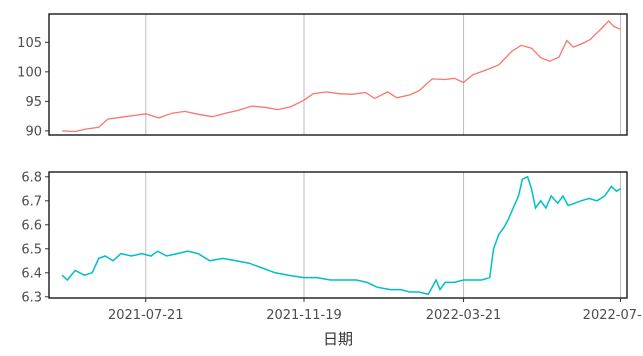 Image resolution: width=643 pixels, height=356 pixels. What do you see at coordinates (304, 315) in the screenshot?
I see `x-tick-label-2021-11-19: 2021-11-19` at bounding box center [304, 315].